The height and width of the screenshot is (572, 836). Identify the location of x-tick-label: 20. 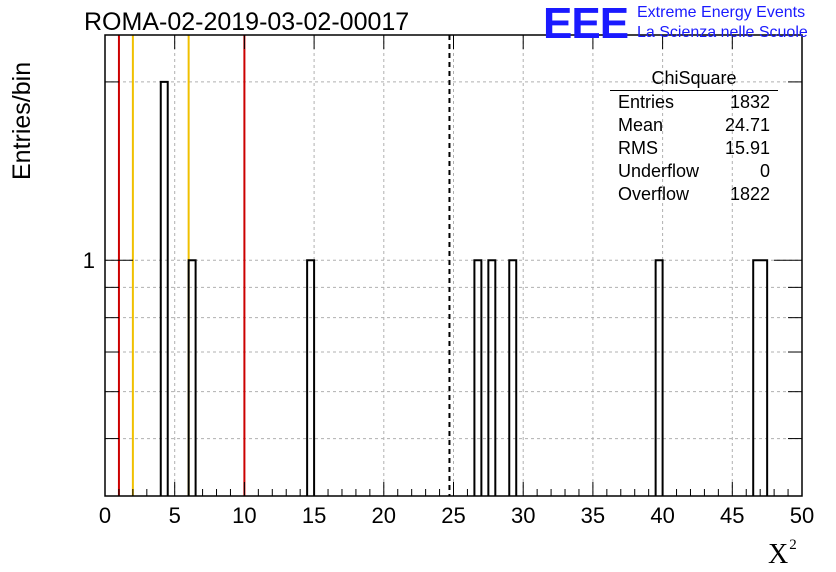
(384, 515).